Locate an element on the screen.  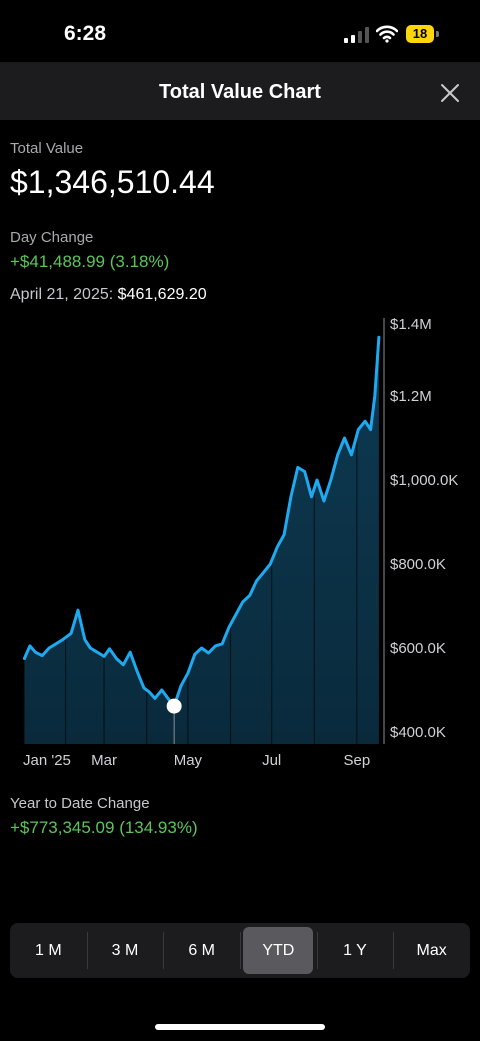
range-button-ytd: YTD is located at coordinates (278, 950).